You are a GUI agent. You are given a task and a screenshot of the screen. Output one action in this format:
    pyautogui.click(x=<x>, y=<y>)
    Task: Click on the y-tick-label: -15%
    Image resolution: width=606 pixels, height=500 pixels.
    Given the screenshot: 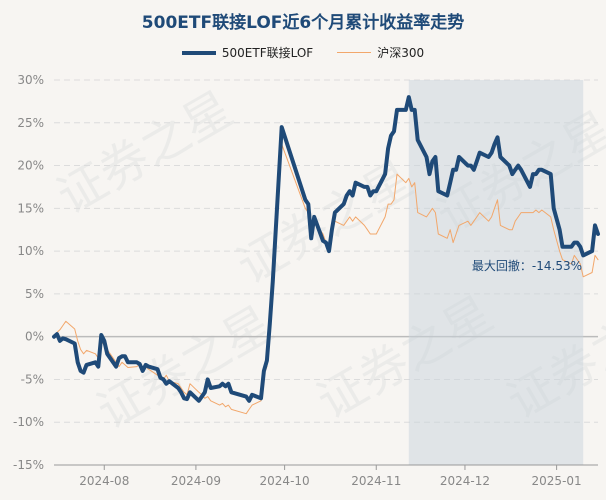 What is the action you would take?
    pyautogui.click(x=28, y=465)
    